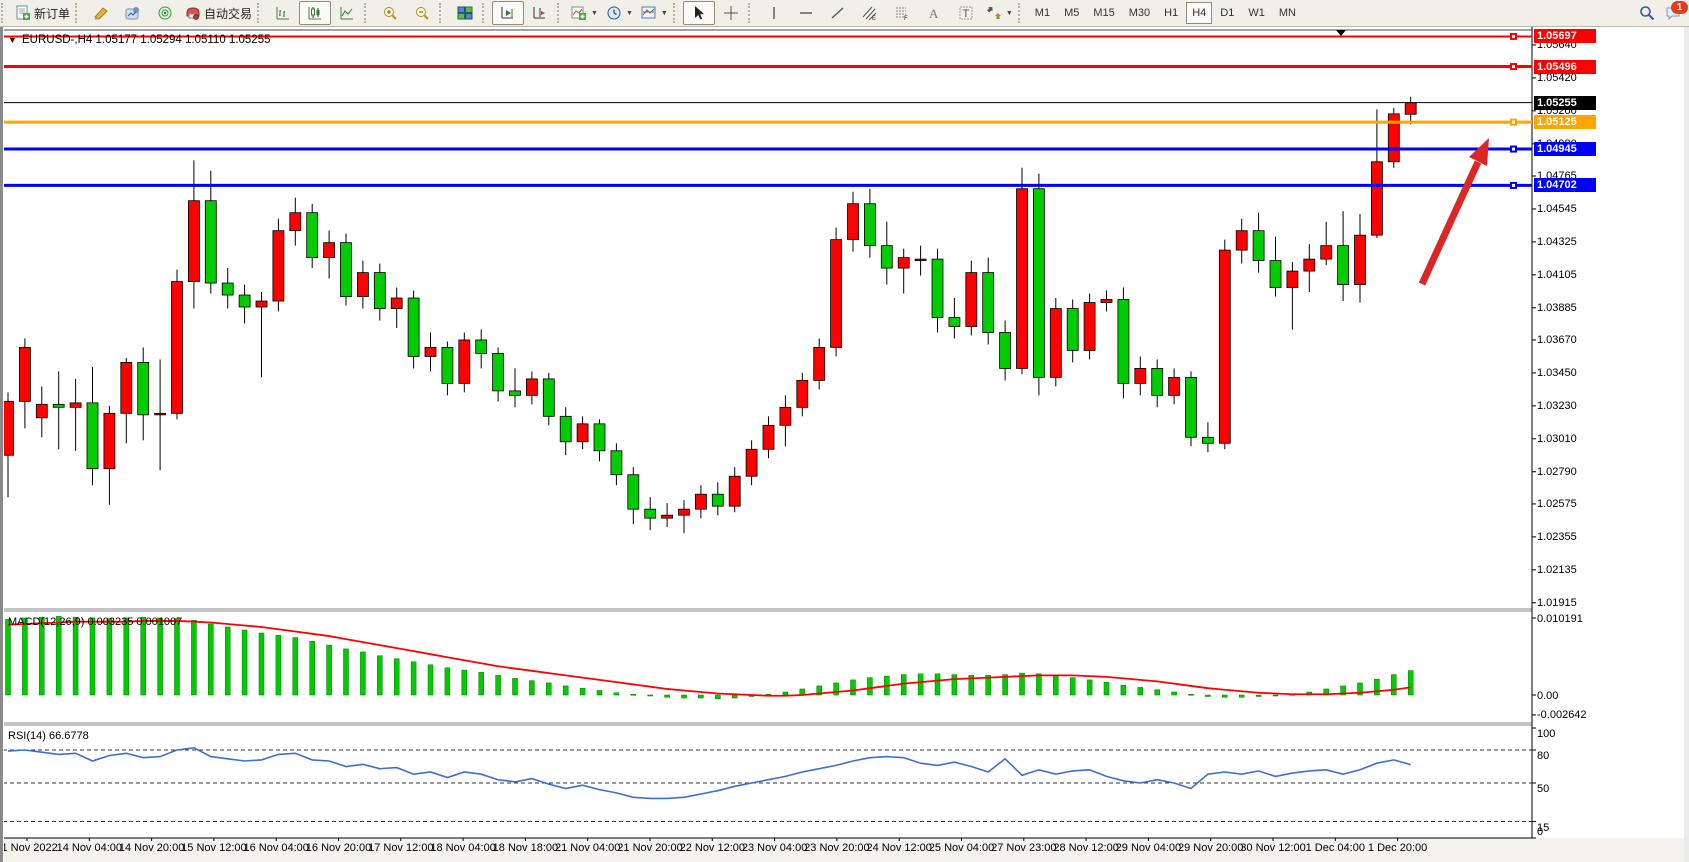 Image resolution: width=1689 pixels, height=862 pixels. I want to click on trend-arrow-head, so click(1479, 152).